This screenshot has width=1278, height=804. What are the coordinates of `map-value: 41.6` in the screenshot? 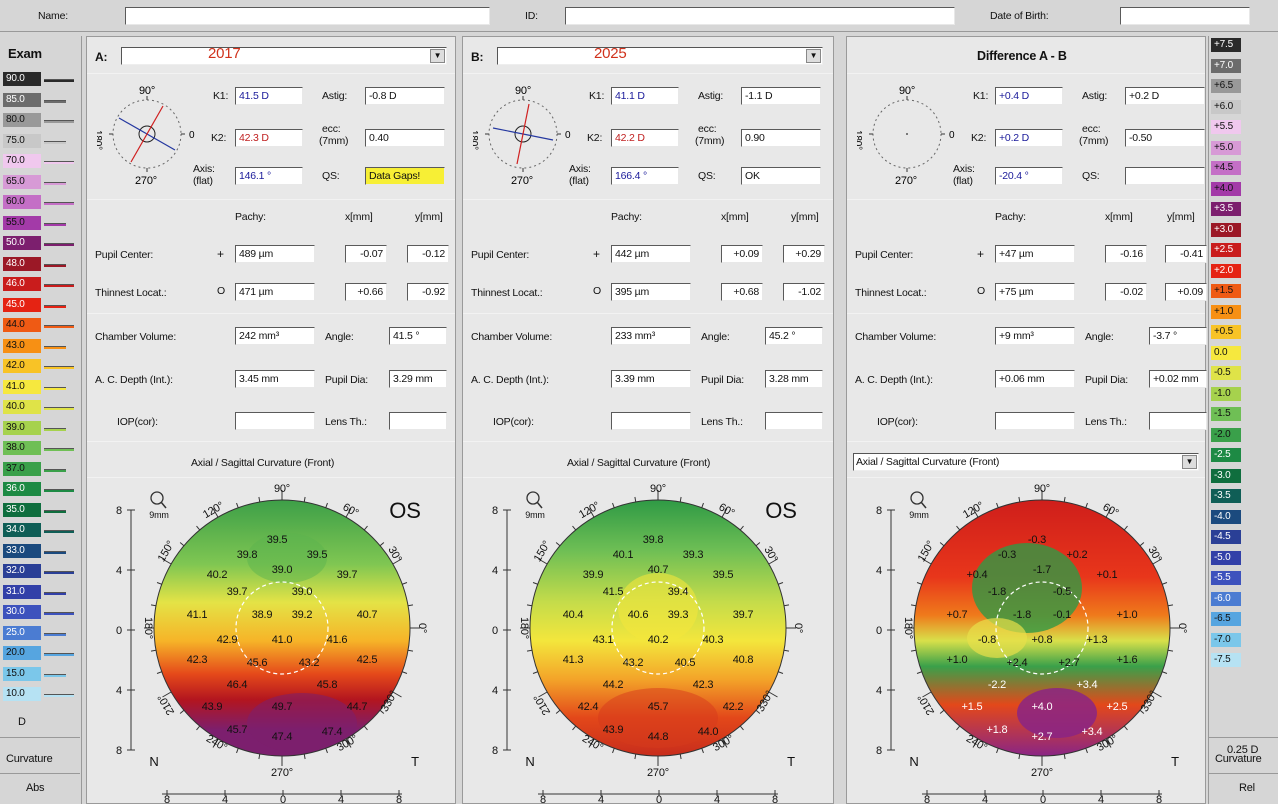 It's located at (337, 640).